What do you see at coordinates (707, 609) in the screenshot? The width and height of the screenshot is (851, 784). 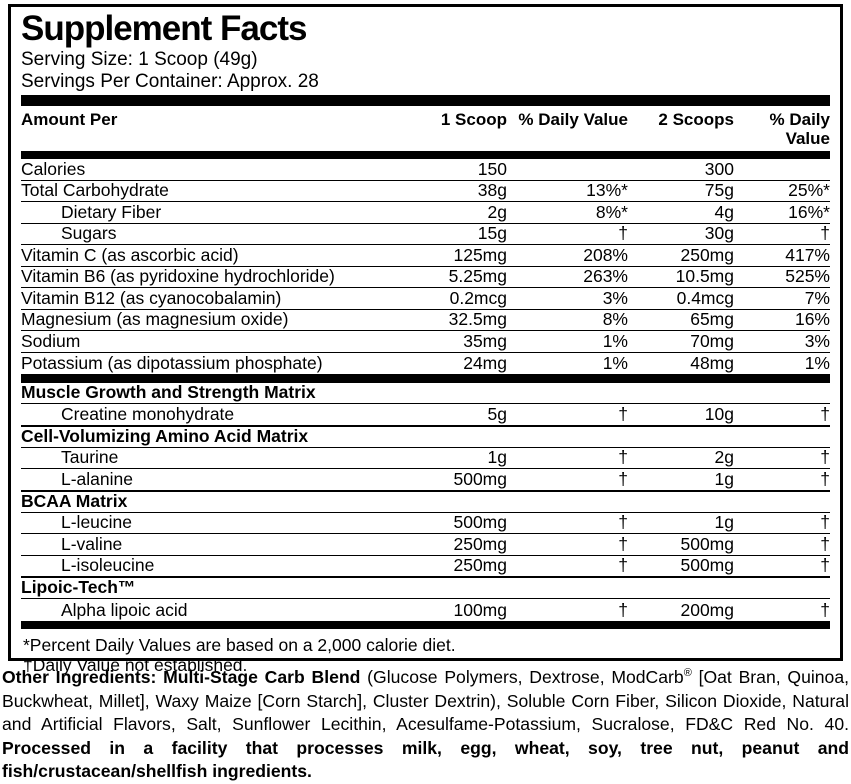 I see `amount-2-scoops: 200mg` at bounding box center [707, 609].